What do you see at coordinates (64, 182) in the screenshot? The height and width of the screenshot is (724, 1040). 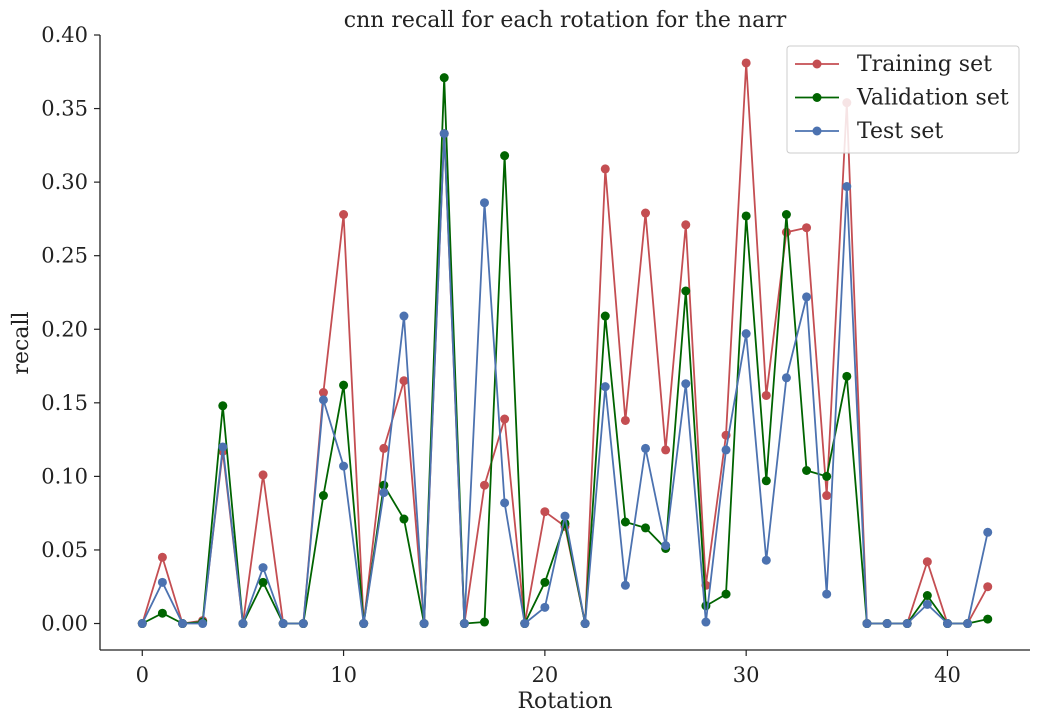 I see `y-tick-label: 0.30` at bounding box center [64, 182].